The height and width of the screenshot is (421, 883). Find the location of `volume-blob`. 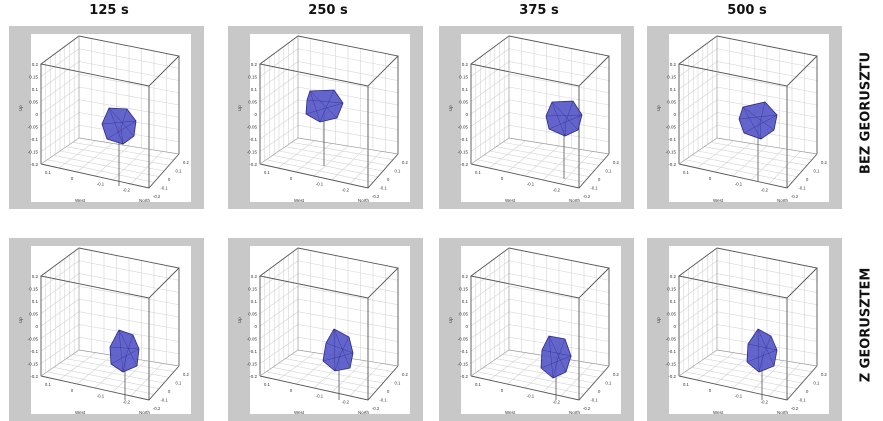

volume-blob is located at coordinates (119, 126).